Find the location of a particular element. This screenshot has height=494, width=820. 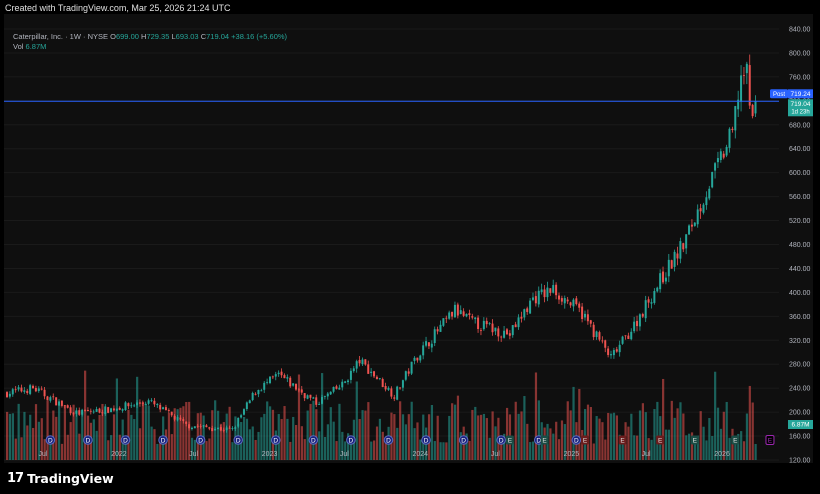

legend-change: +38.16 (+5.60%) is located at coordinates (259, 36).